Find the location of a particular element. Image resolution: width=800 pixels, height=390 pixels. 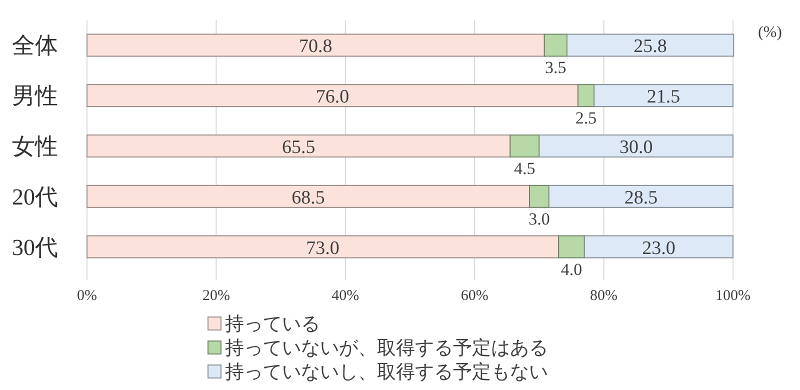

data-label: 28.5 is located at coordinates (641, 197).